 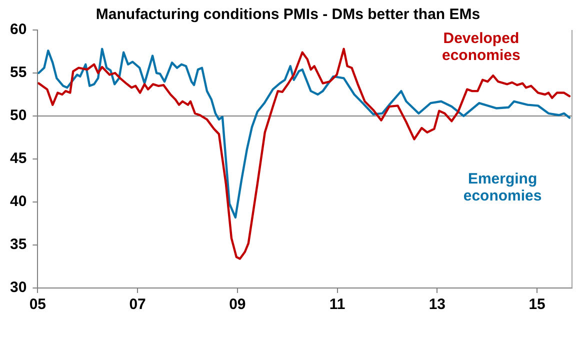 What do you see at coordinates (18, 115) in the screenshot?
I see `y-tick-label: 50` at bounding box center [18, 115].